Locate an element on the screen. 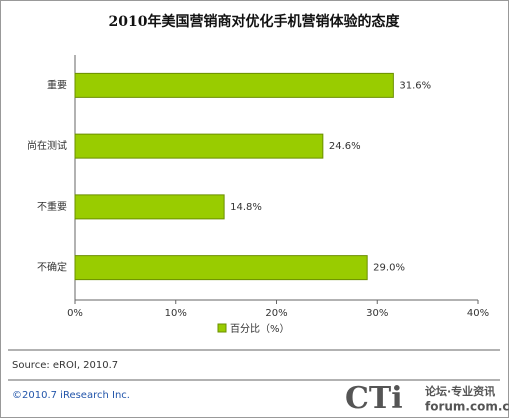 This screenshot has height=418, width=509. watermark: 论坛·专业资讯 is located at coordinates (460, 391).